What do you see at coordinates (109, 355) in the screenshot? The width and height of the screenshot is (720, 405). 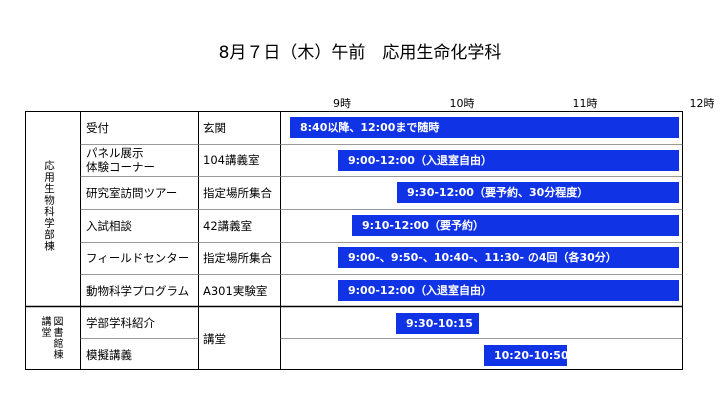 I see `event-mock-lecture: 模擬講義` at bounding box center [109, 355].